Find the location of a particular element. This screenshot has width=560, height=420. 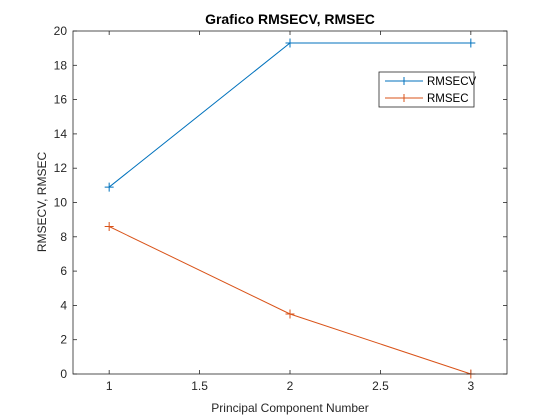

y-tick-label: 0 is located at coordinates (63, 374).